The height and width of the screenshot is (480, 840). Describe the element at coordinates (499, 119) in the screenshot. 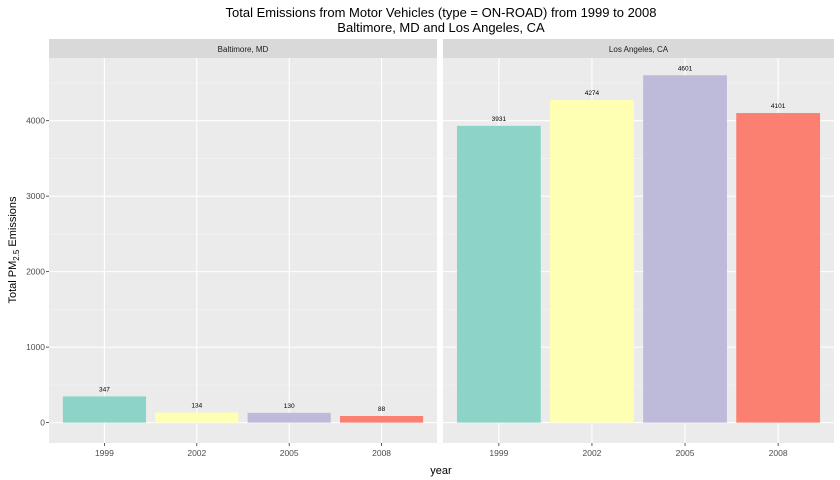

I see `bar-value-label: 3931` at that location.